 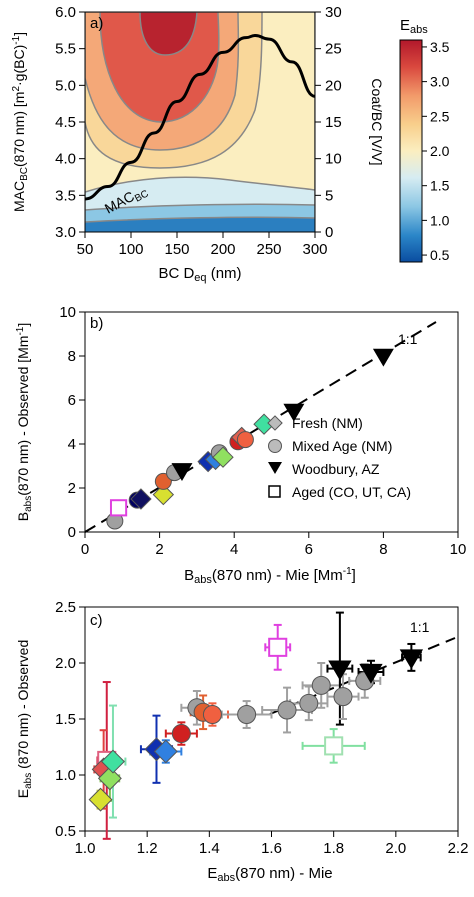 What do you see at coordinates (168, 34) in the screenshot?
I see `contour-band-3.5` at bounding box center [168, 34].